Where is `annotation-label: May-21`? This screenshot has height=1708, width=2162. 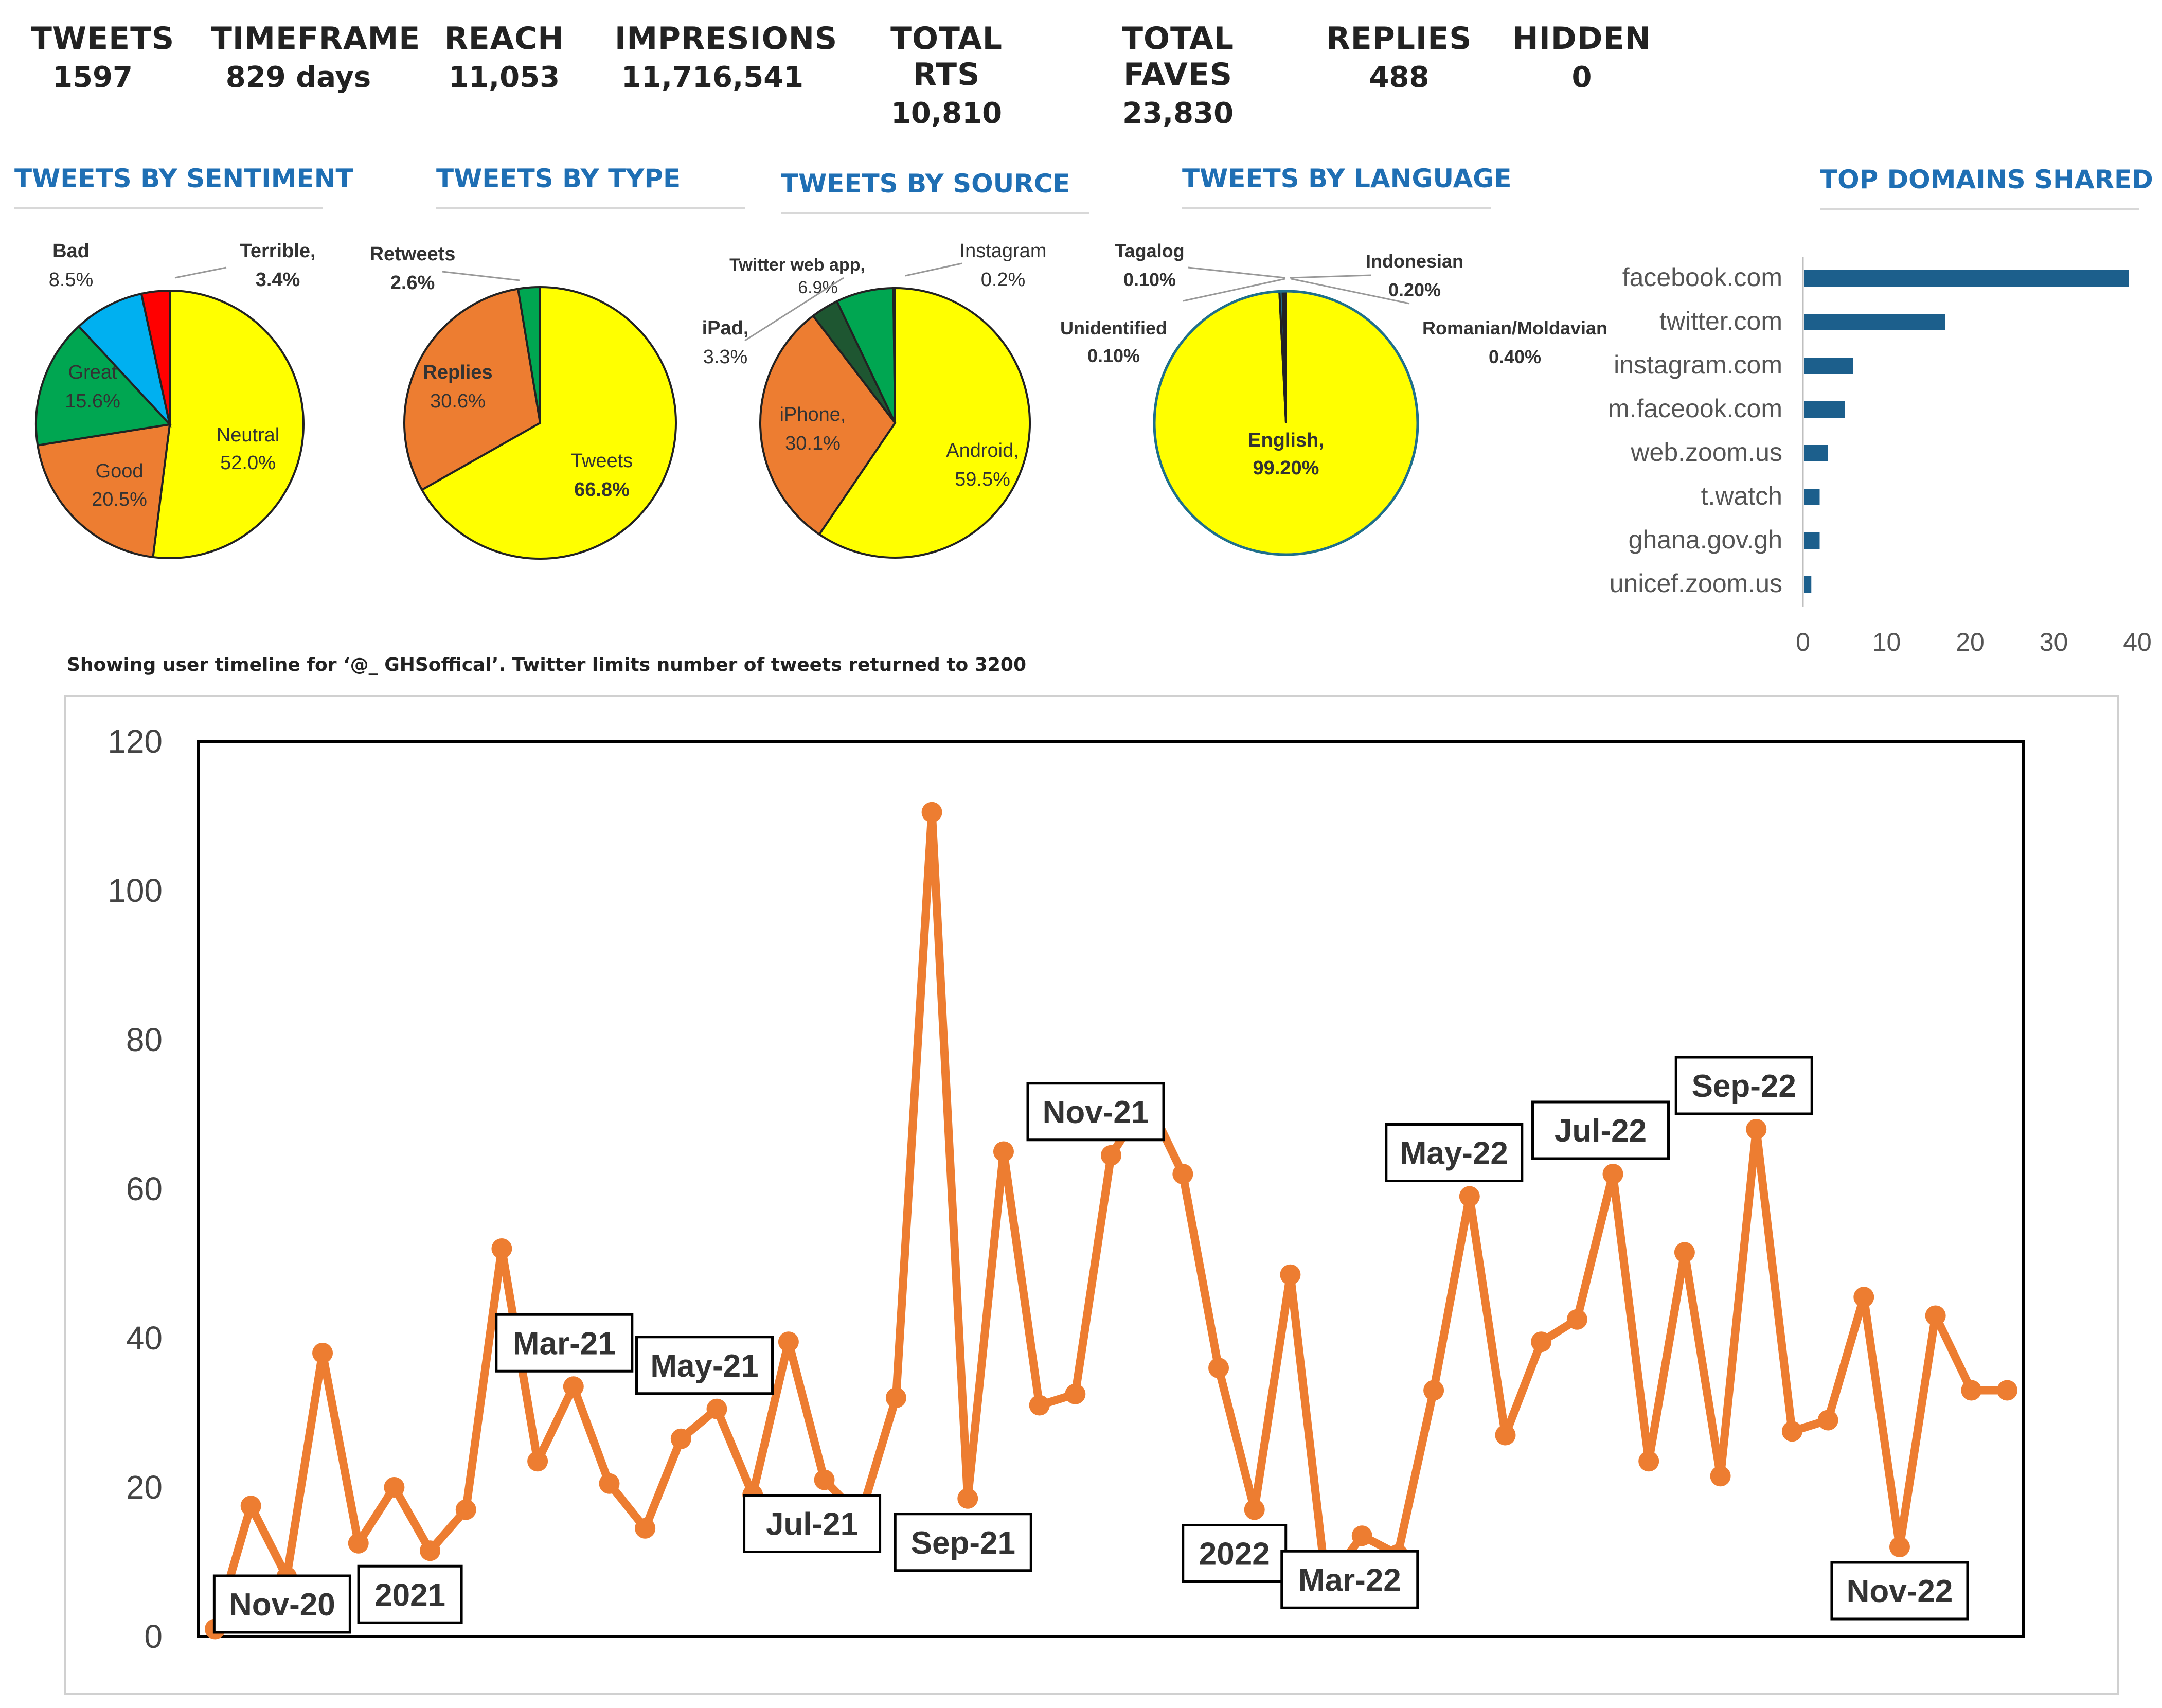
annotation-label: May-21 is located at coordinates (704, 1366).